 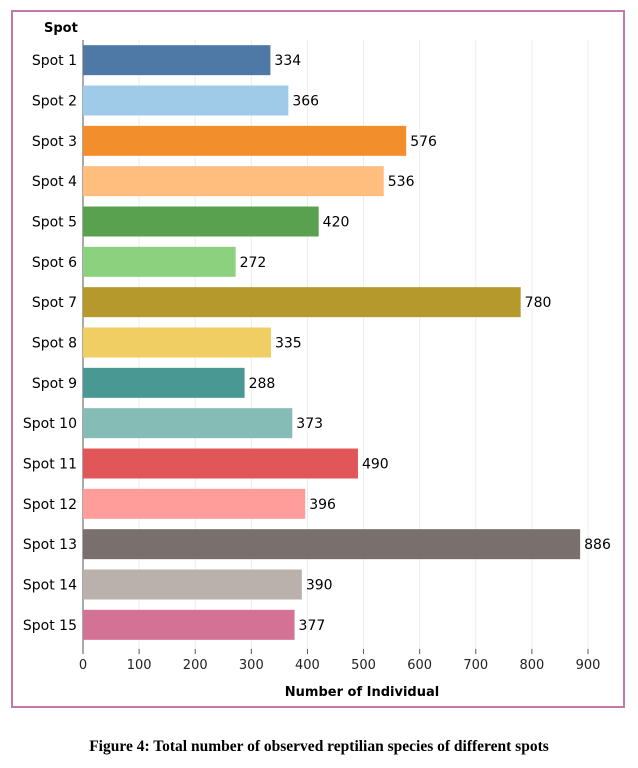 I want to click on category-label: Spot 6, so click(x=54, y=263).